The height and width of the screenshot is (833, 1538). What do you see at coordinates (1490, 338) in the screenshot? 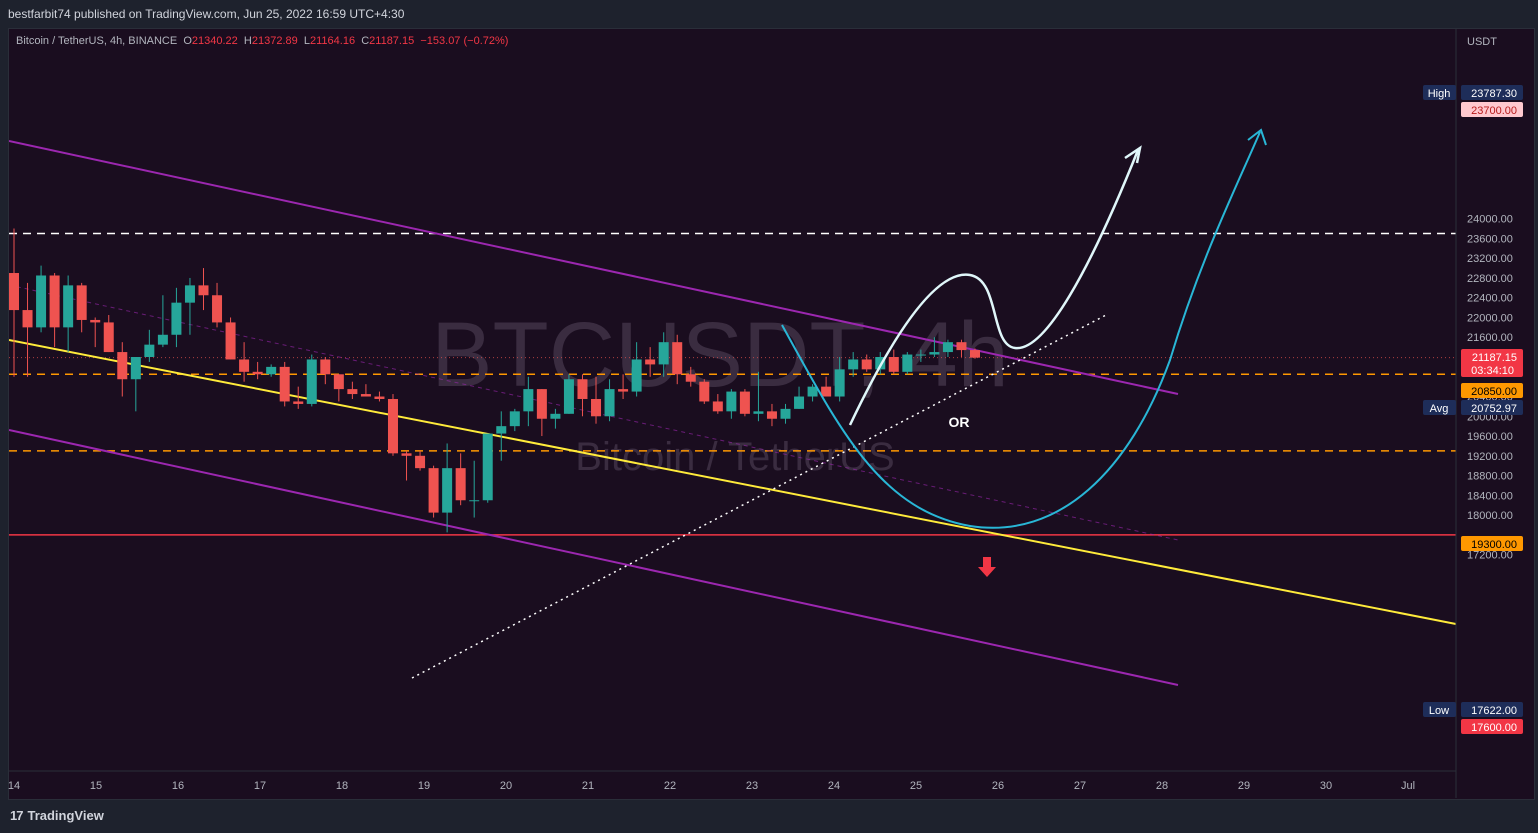
I see `y-tick-label: 21600.00` at bounding box center [1490, 338].